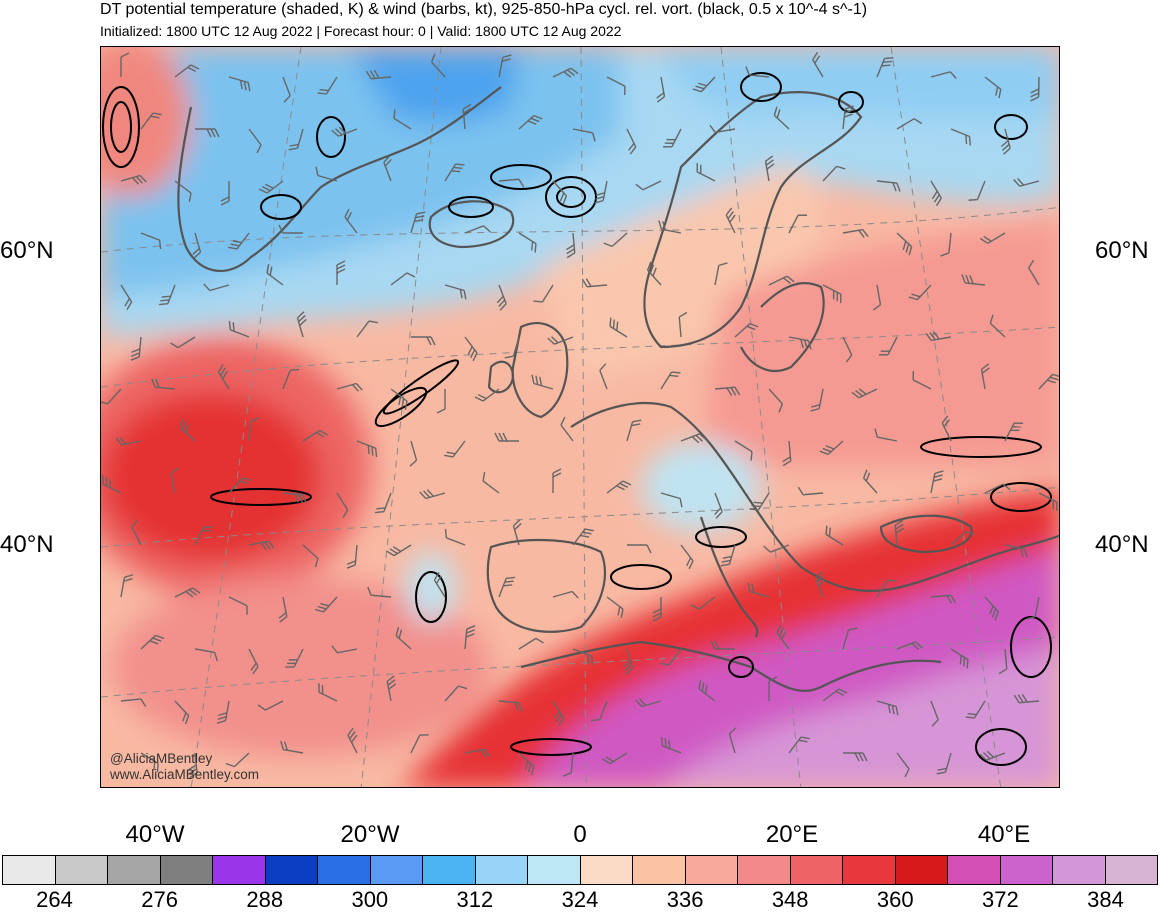  I want to click on colorbar-label: 264, so click(54, 900).